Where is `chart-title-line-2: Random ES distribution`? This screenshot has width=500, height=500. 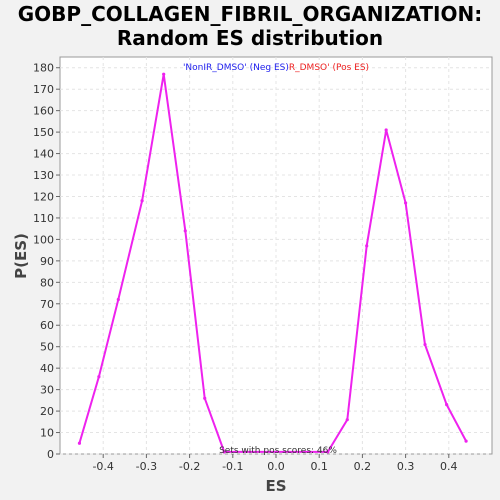 chart-title-line-2: Random ES distribution is located at coordinates (250, 38).